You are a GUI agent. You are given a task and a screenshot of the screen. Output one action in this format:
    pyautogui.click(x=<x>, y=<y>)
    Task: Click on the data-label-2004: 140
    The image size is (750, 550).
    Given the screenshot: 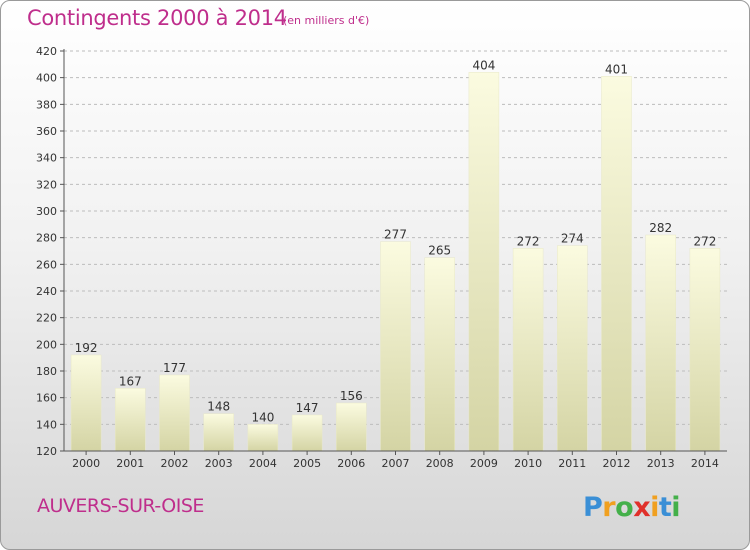 What is the action you would take?
    pyautogui.click(x=262, y=417)
    